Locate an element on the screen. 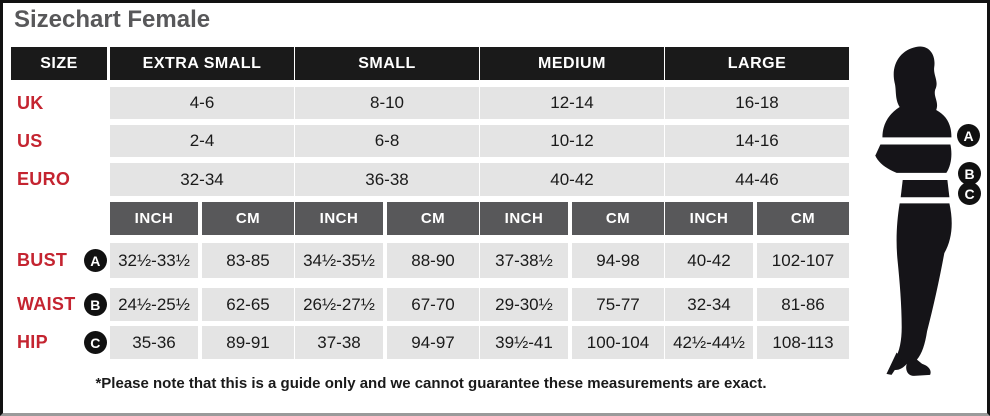  female-figure: A B C is located at coordinates (921, 213).